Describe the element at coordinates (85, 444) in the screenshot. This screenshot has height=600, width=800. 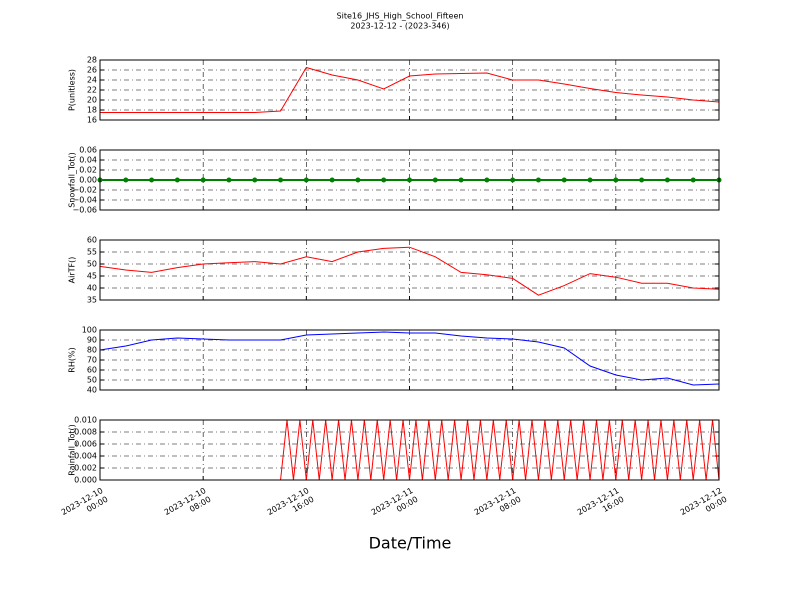
I see `y-tick-label: 0.006` at that location.